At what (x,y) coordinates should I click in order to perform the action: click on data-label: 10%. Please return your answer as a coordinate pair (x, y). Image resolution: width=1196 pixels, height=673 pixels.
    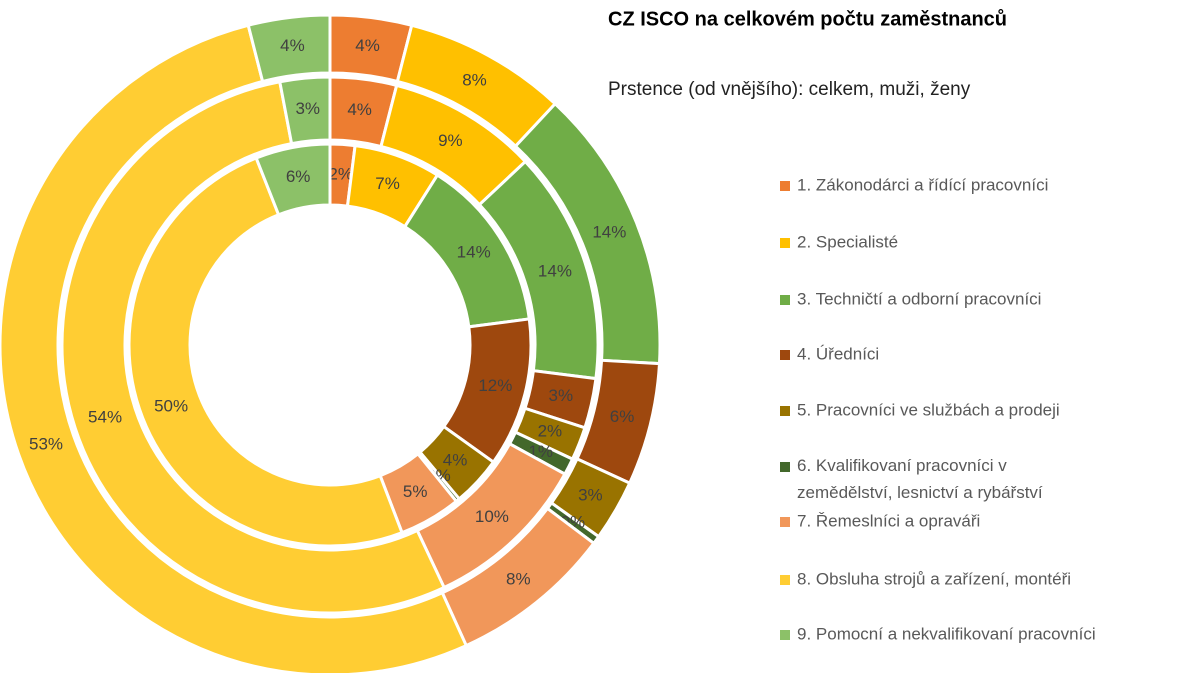
    Looking at the image, I should click on (492, 516).